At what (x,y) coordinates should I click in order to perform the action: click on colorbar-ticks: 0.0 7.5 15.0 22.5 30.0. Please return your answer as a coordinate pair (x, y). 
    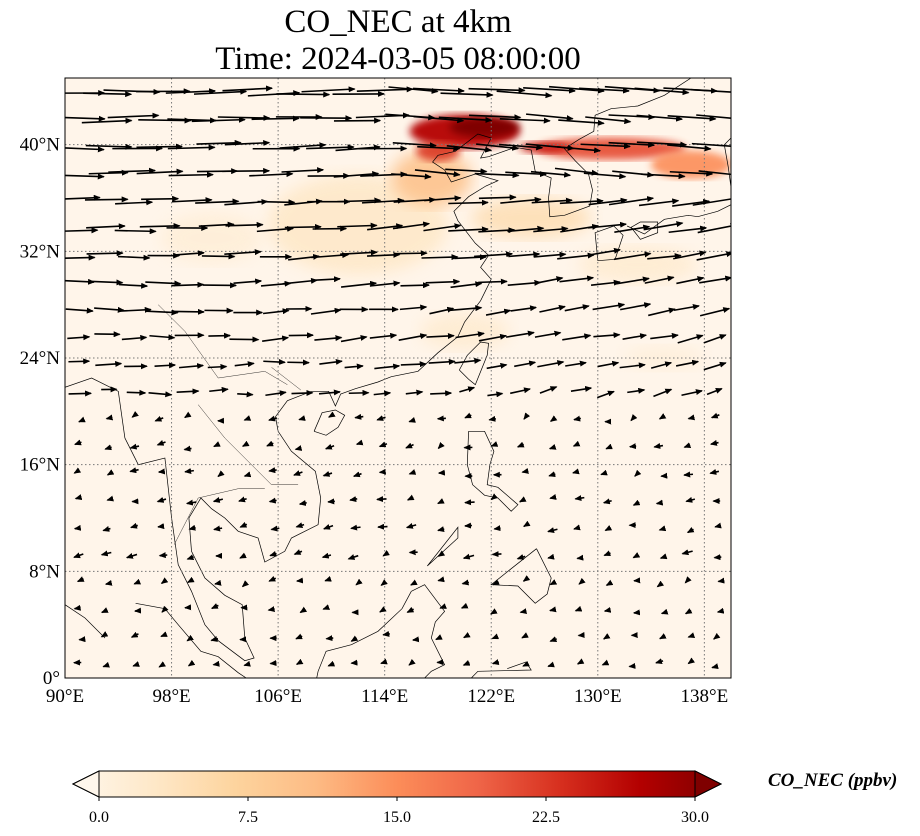
    Looking at the image, I should click on (399, 811).